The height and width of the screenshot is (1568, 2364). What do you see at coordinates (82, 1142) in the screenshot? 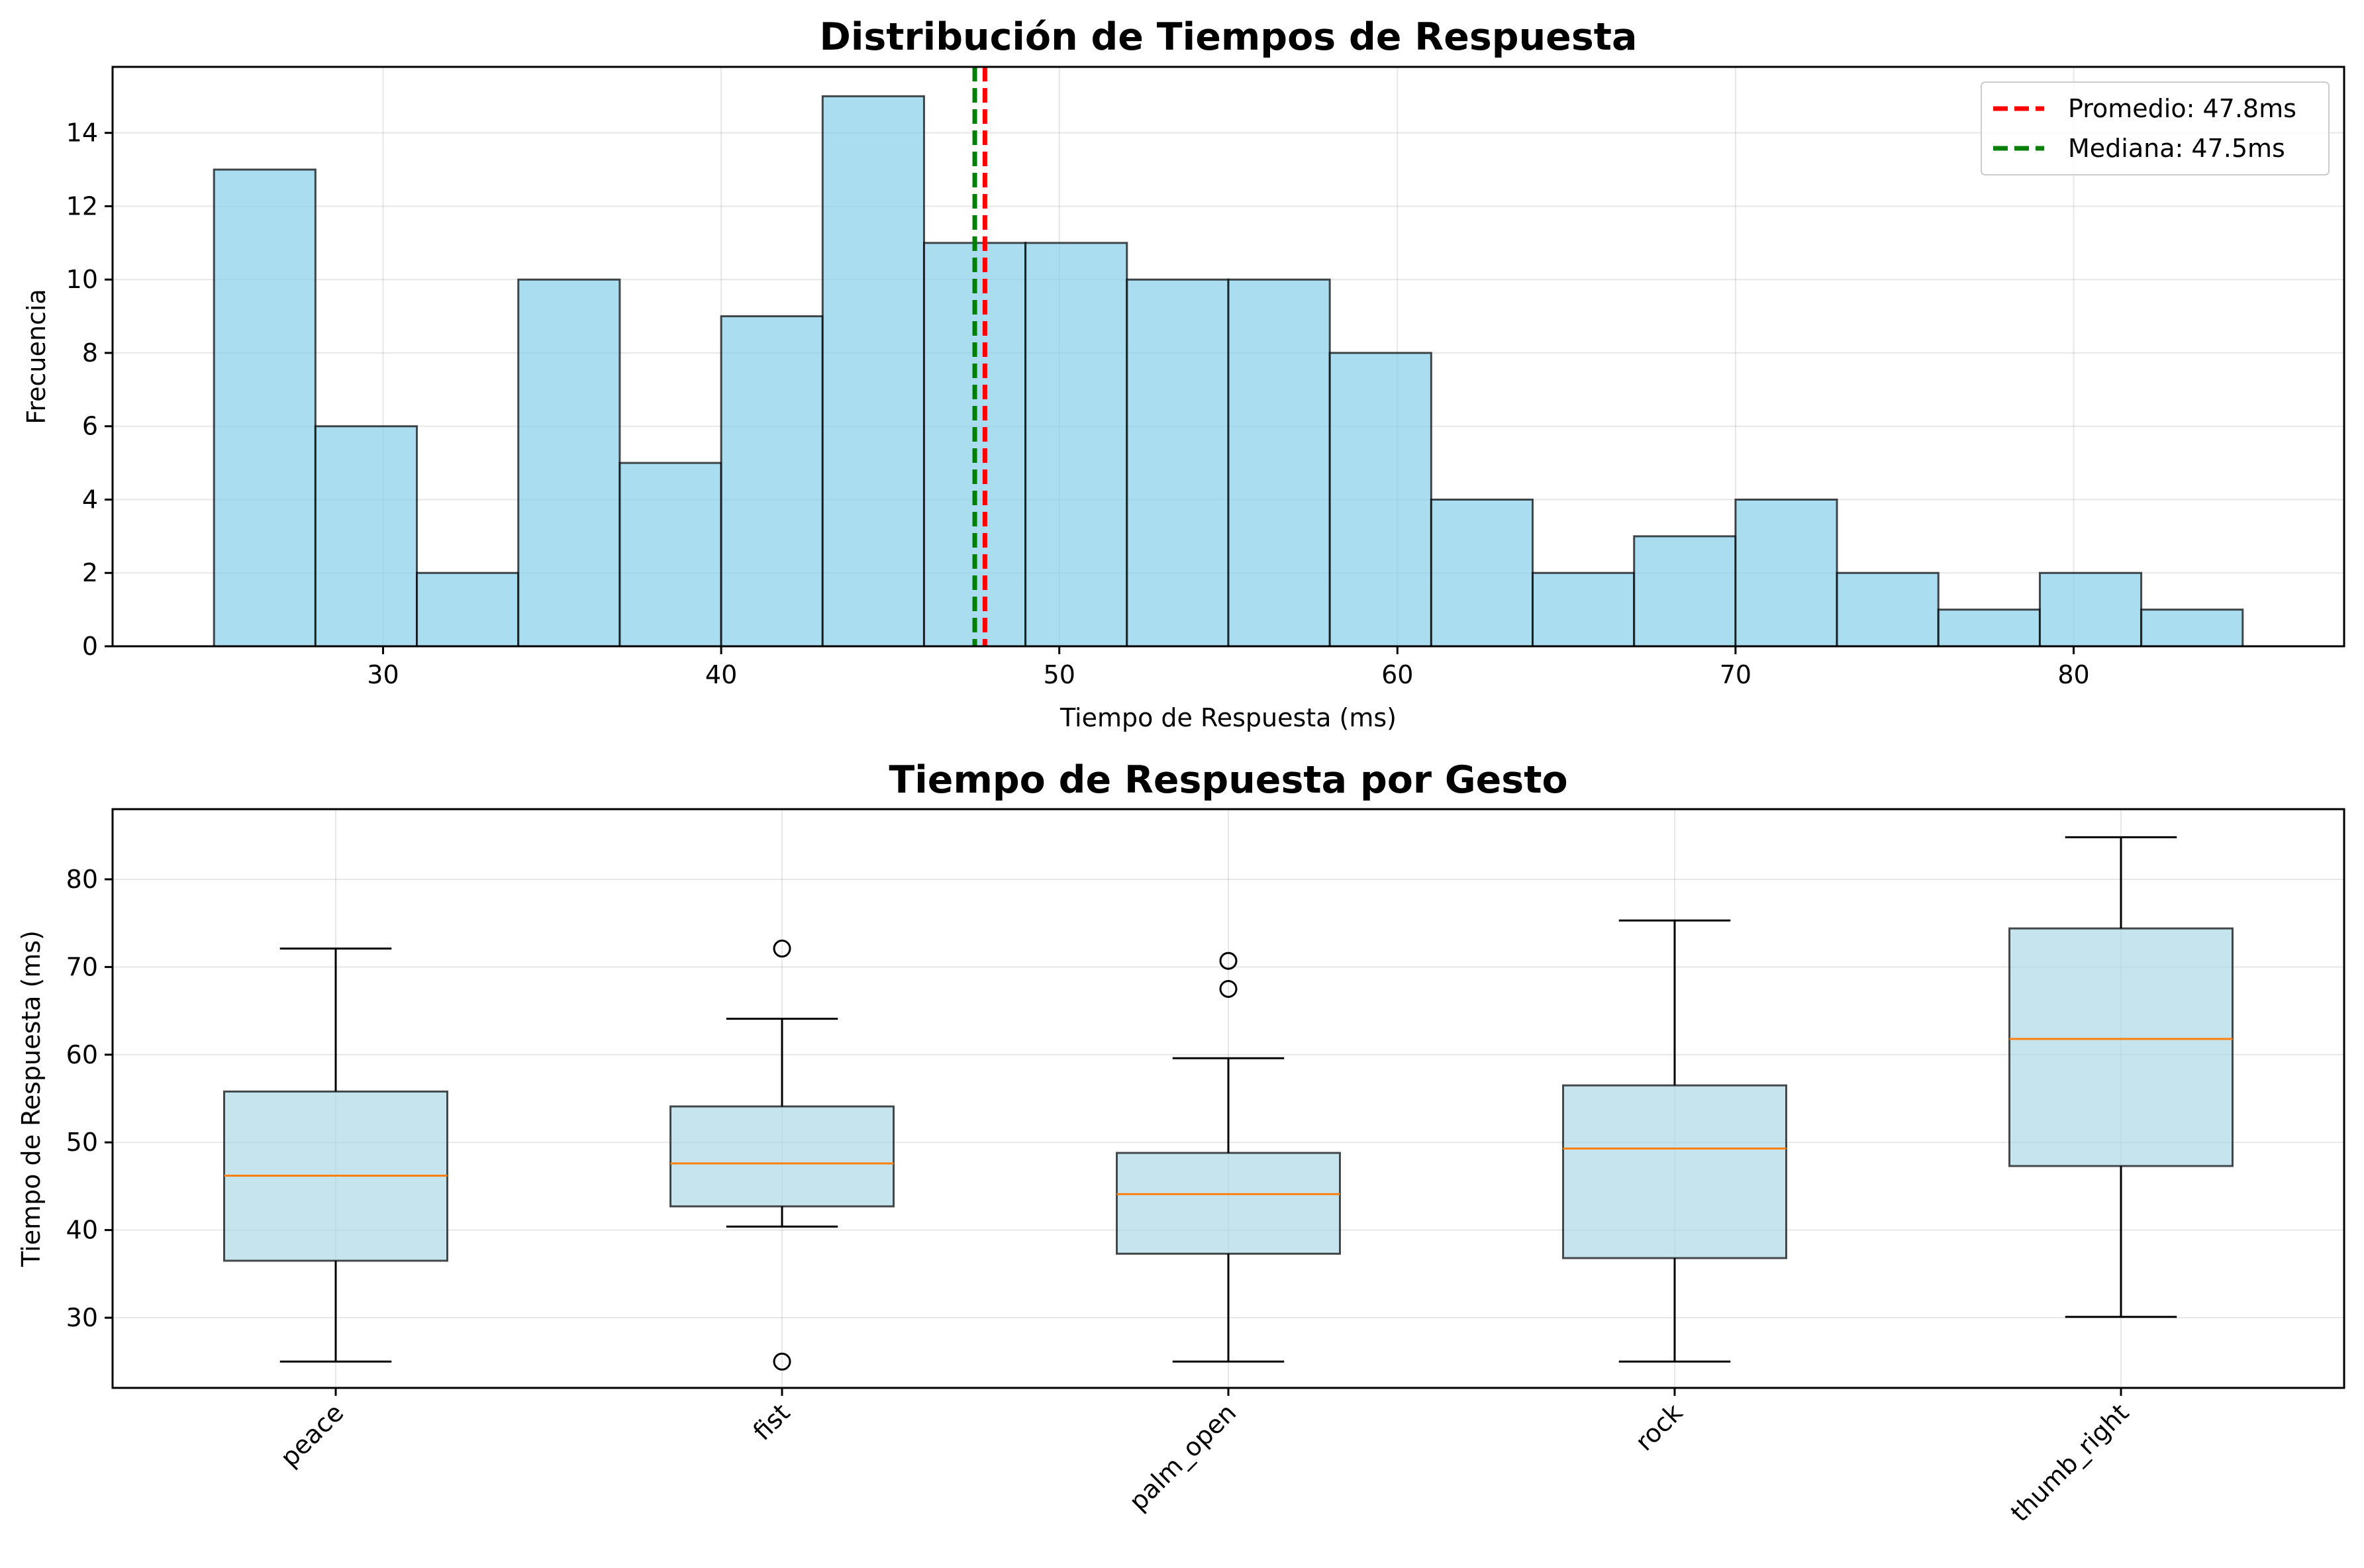
I see `boxplot-y-tick-label: 50` at bounding box center [82, 1142].